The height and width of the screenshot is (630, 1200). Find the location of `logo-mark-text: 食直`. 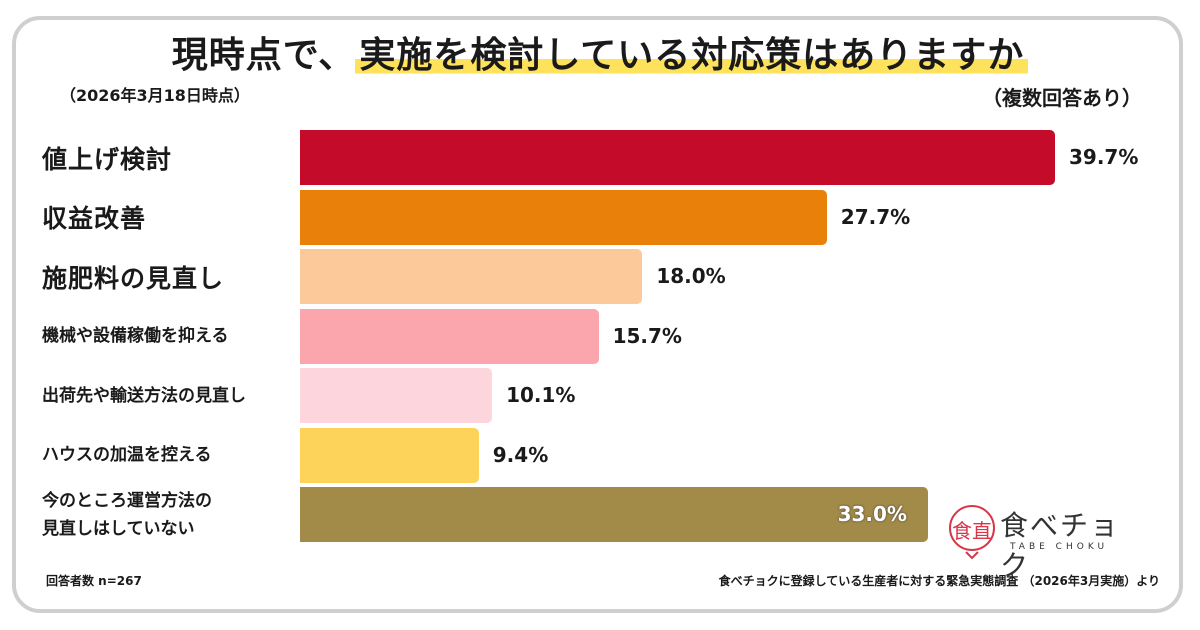

logo-mark-text: 食直 is located at coordinates (972, 531).